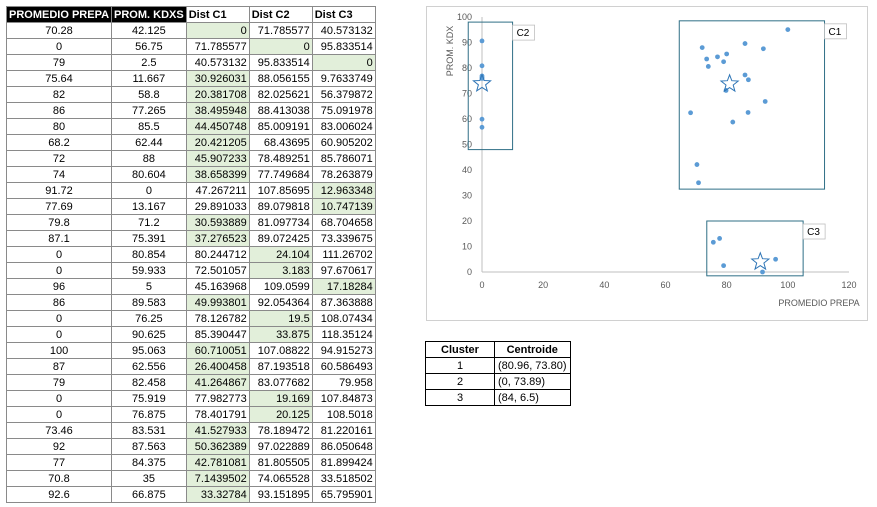 This screenshot has height=507, width=877. What do you see at coordinates (59, 94) in the screenshot?
I see `table-cell: 82` at bounding box center [59, 94].